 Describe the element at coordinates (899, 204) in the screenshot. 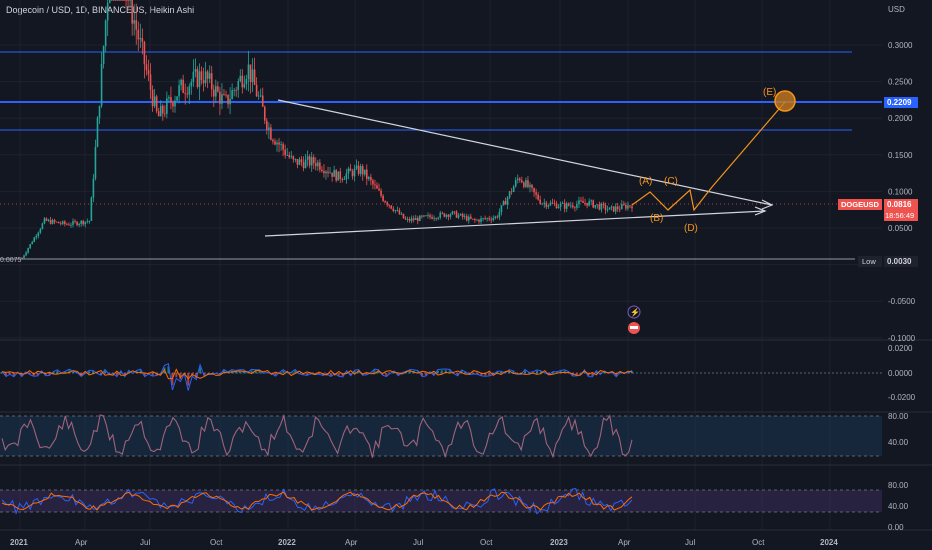

I see `last-price-value: 0.0816` at that location.